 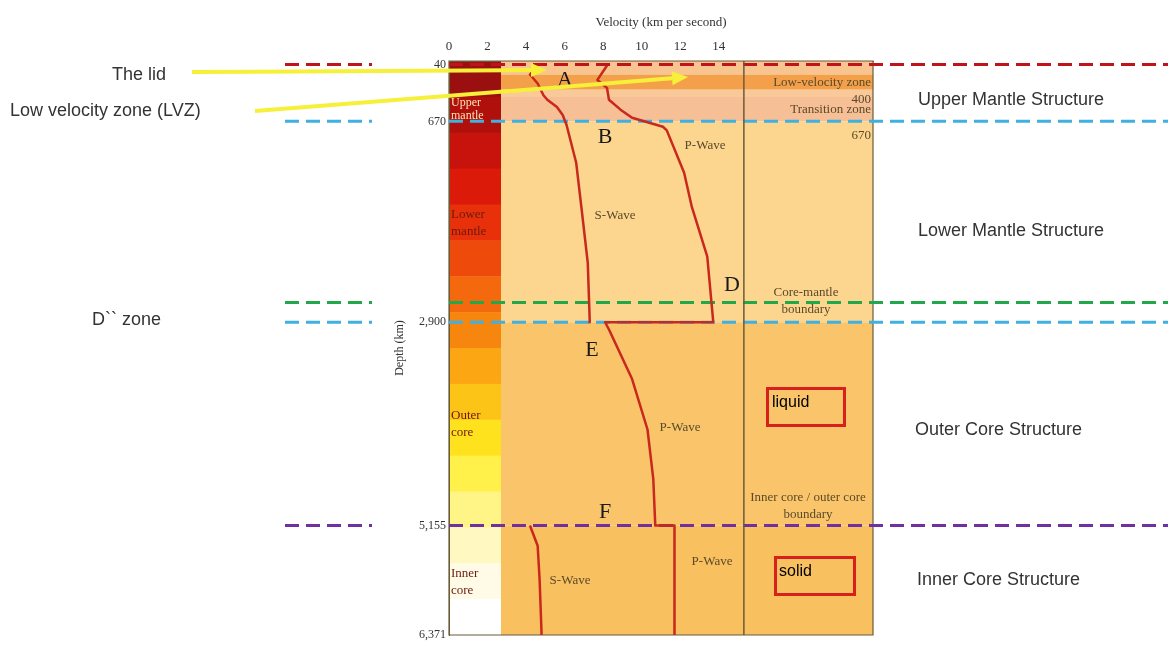 I want to click on text: Outer Core Structure, so click(x=999, y=428).